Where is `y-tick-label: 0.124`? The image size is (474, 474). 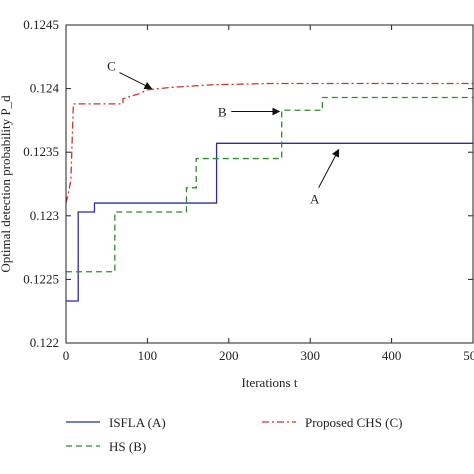 y-tick-label: 0.124 is located at coordinates (45, 88).